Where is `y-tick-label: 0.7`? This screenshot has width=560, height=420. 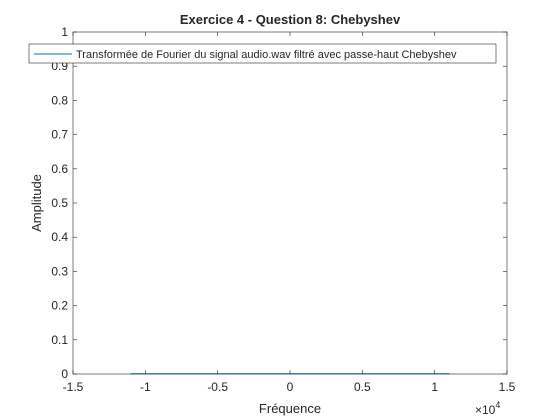 y-tick-label: 0.7 is located at coordinates (59, 135).